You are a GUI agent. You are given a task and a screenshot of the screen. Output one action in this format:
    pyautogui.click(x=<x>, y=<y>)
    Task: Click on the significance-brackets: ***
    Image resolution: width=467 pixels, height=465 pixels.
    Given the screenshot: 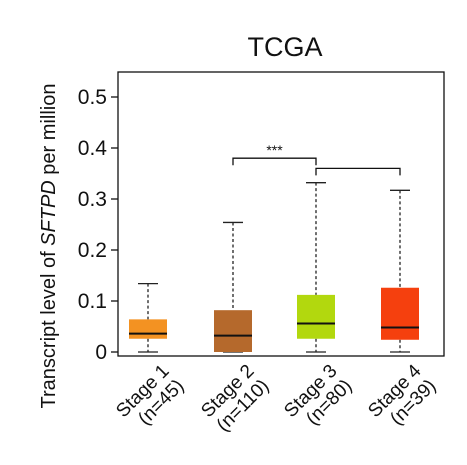 What is the action you would take?
    pyautogui.click(x=316, y=159)
    